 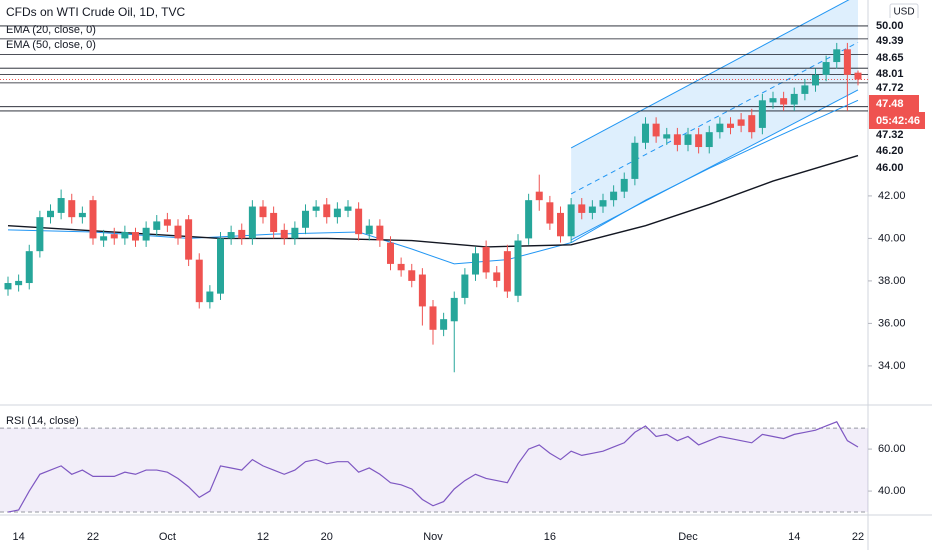 What do you see at coordinates (892, 491) in the screenshot?
I see `y-tick-label: 40.00` at bounding box center [892, 491].